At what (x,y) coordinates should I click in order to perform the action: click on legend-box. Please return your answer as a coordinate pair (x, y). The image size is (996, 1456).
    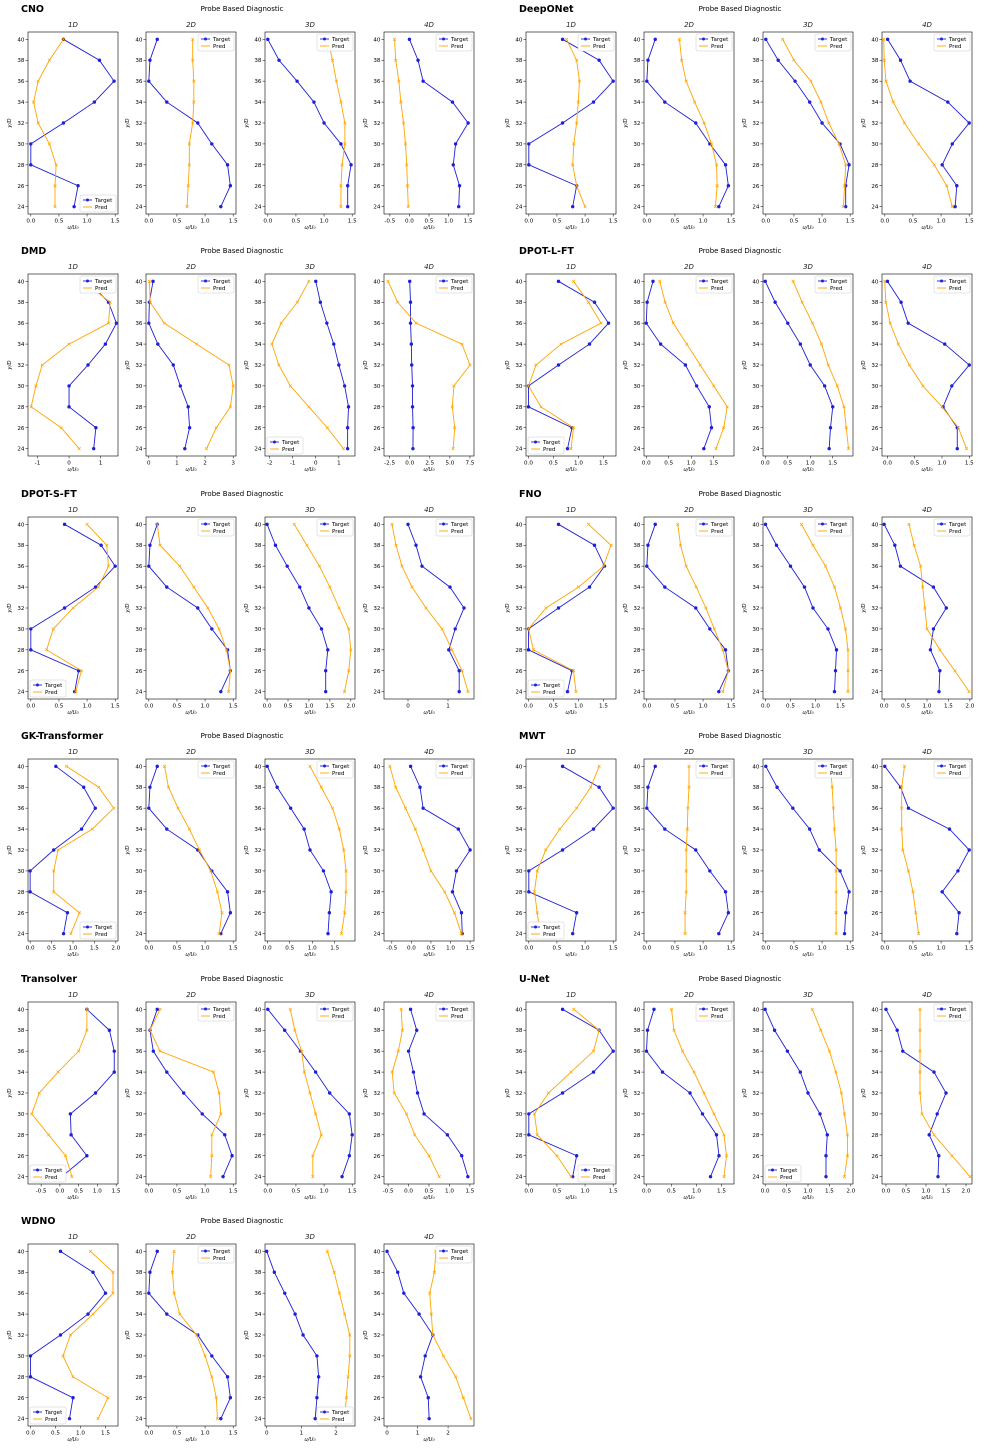
    Looking at the image, I should click on (98, 930).